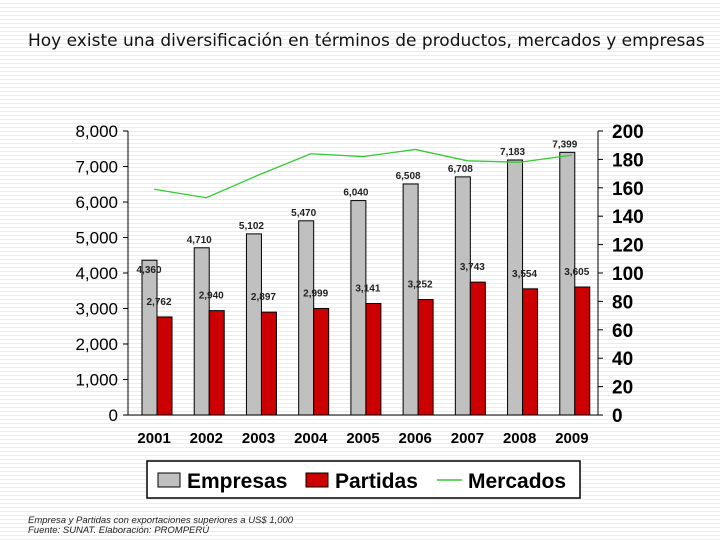 The width and height of the screenshot is (720, 540). I want to click on left-axis-tick-label: 2,000, so click(96, 344).